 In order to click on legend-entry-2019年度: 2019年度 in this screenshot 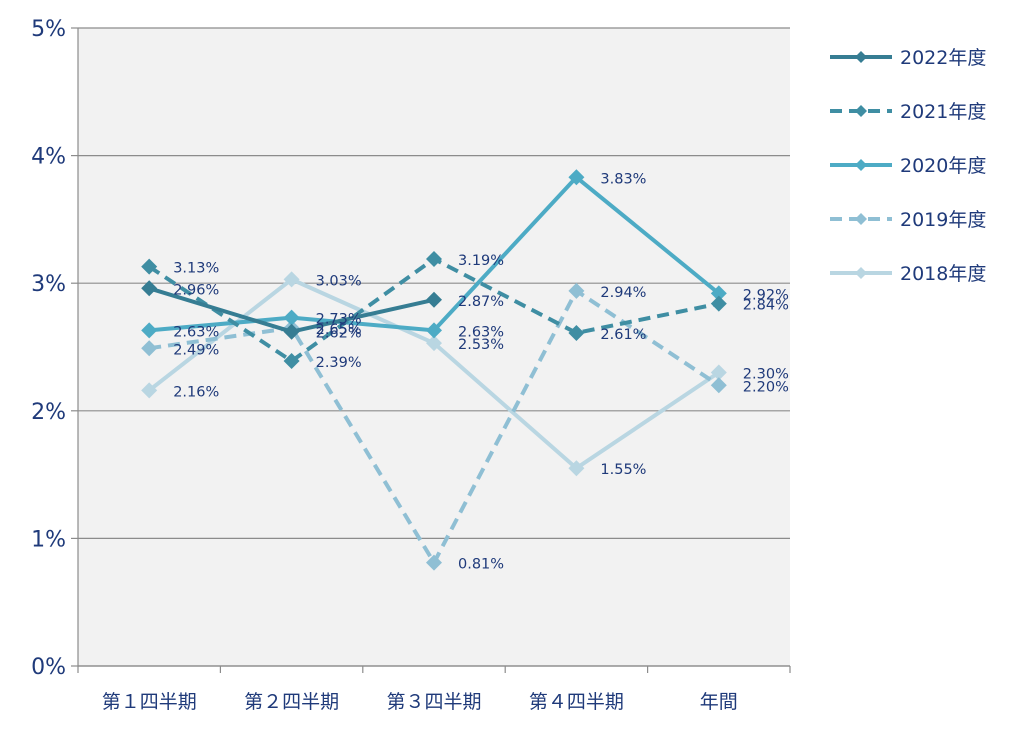, I will do `click(908, 220)`.